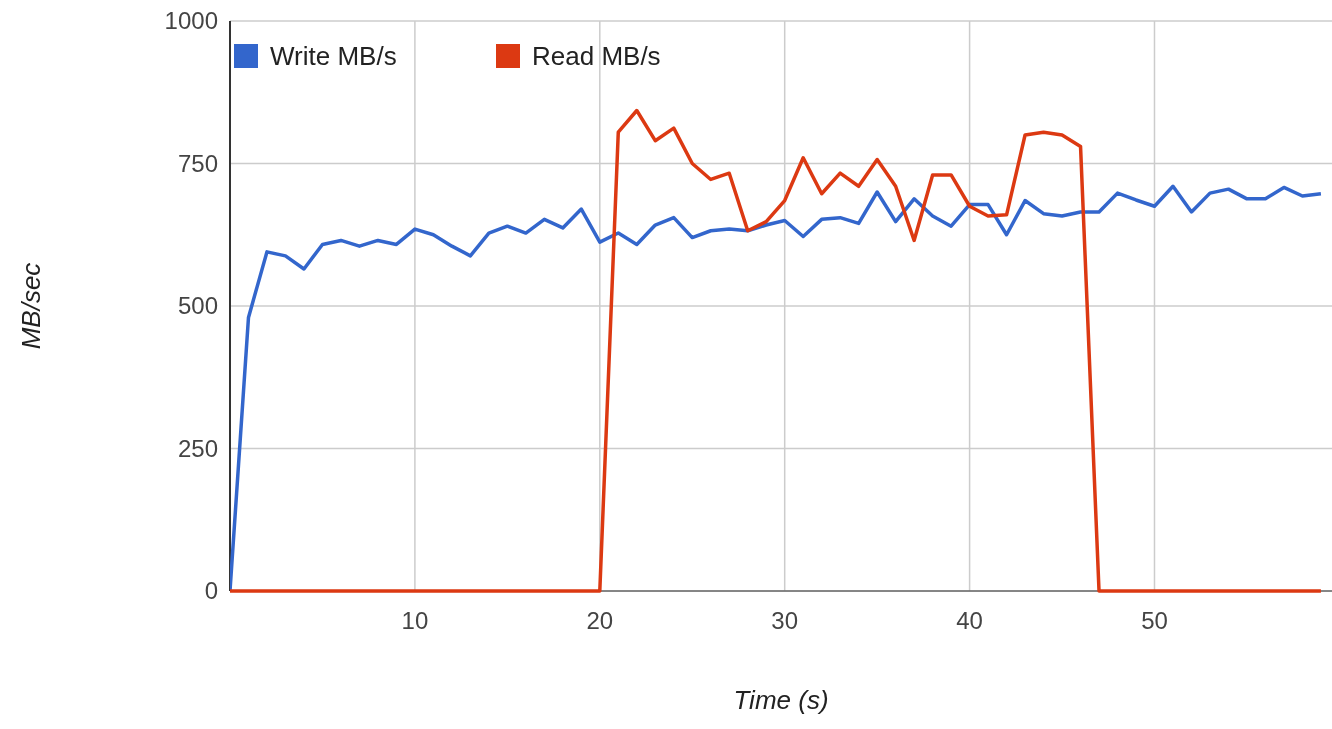 The image size is (1332, 729). Describe the element at coordinates (781, 700) in the screenshot. I see `x-axis-title: Time (s)` at that location.